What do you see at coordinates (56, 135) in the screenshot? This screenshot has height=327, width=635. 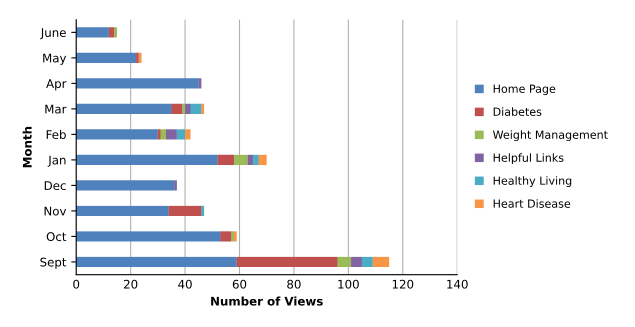 I see `y-tick-label: Feb` at bounding box center [56, 135].